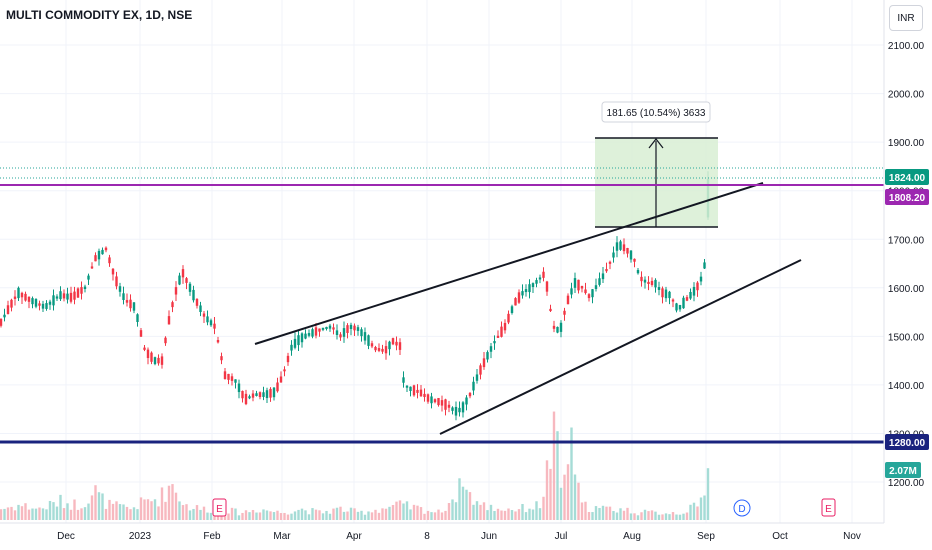 This screenshot has height=550, width=932. Describe the element at coordinates (620, 347) in the screenshot. I see `lower-trendline` at that location.